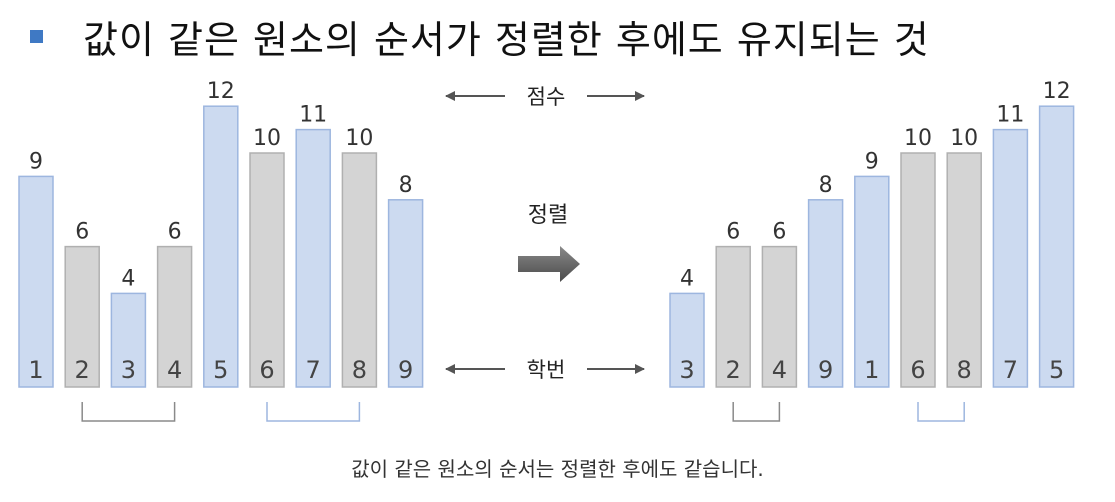 This screenshot has width=1115, height=502. Describe the element at coordinates (405, 370) in the screenshot. I see `id-label-before-9: 9` at that location.